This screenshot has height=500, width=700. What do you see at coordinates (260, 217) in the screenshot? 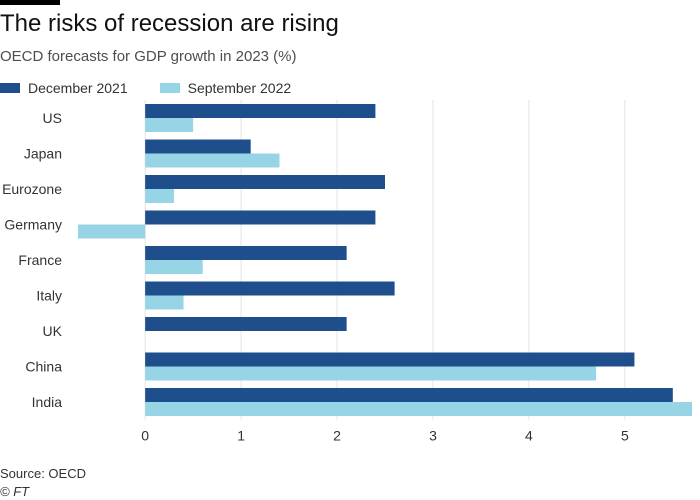
I see `bar-germany-dec-2021` at bounding box center [260, 217].